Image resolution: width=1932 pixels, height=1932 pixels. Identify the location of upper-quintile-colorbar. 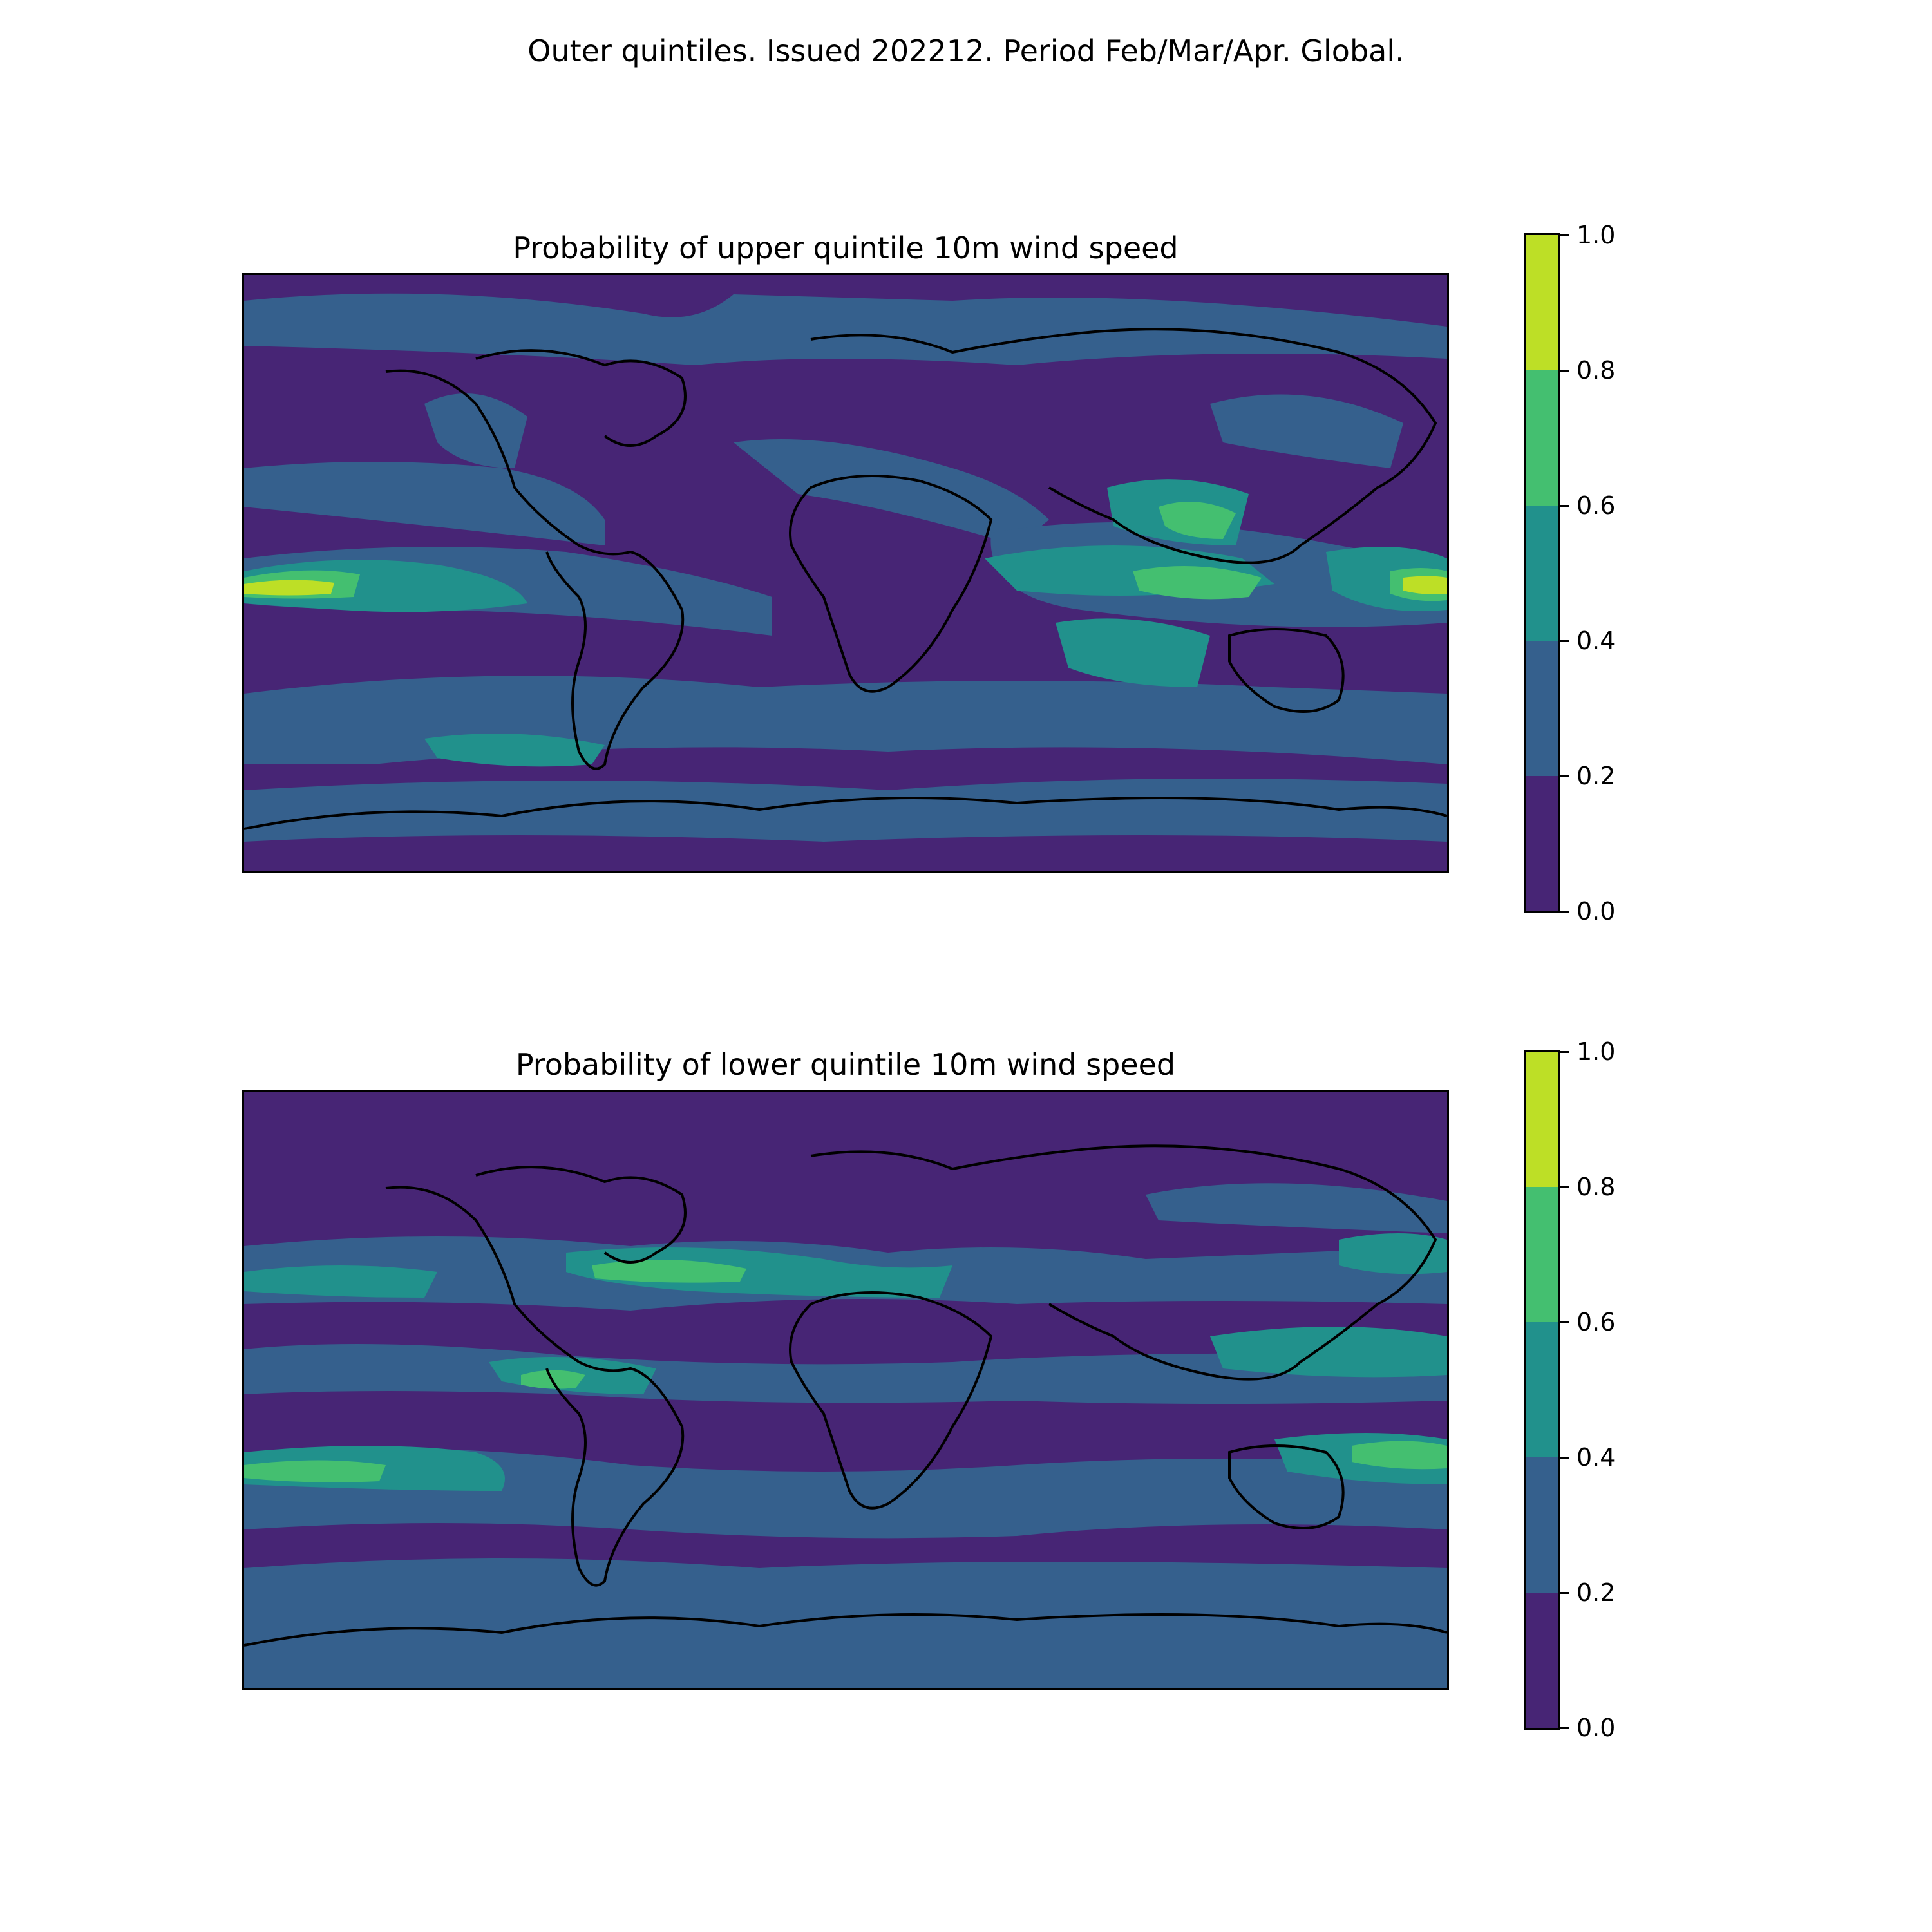
(1542, 573).